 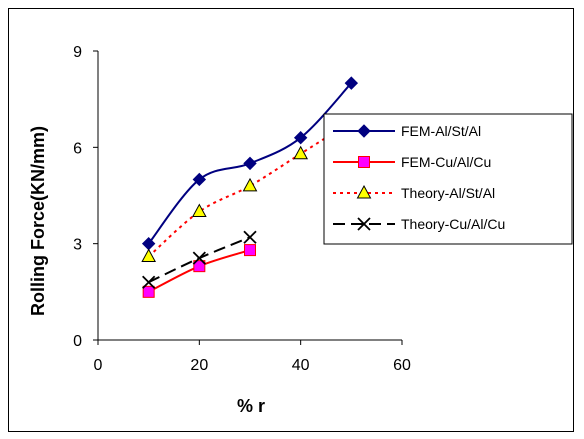 I want to click on x-tick-label: 60, so click(x=402, y=365).